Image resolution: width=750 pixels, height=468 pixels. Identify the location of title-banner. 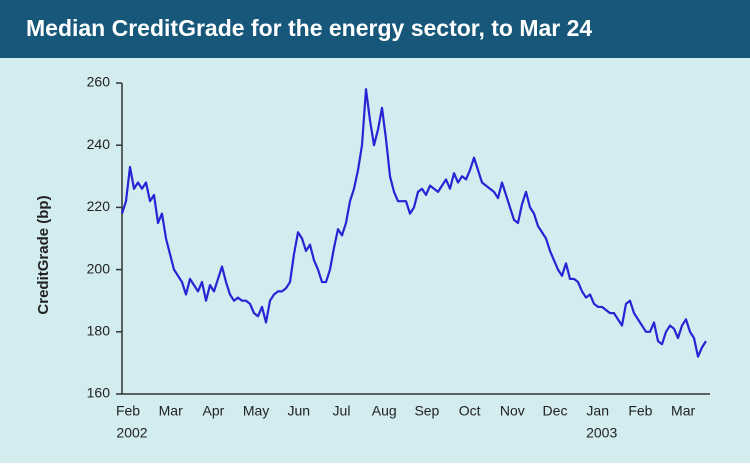
(375, 29).